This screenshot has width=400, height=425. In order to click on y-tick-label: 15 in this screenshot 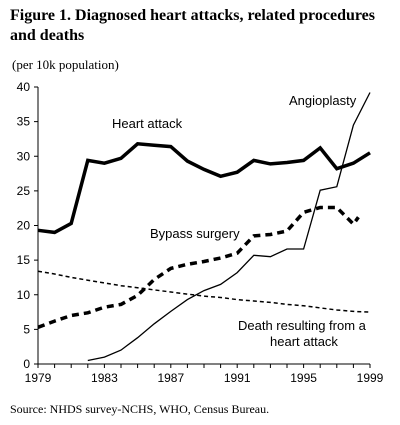, I will do `click(24, 260)`.